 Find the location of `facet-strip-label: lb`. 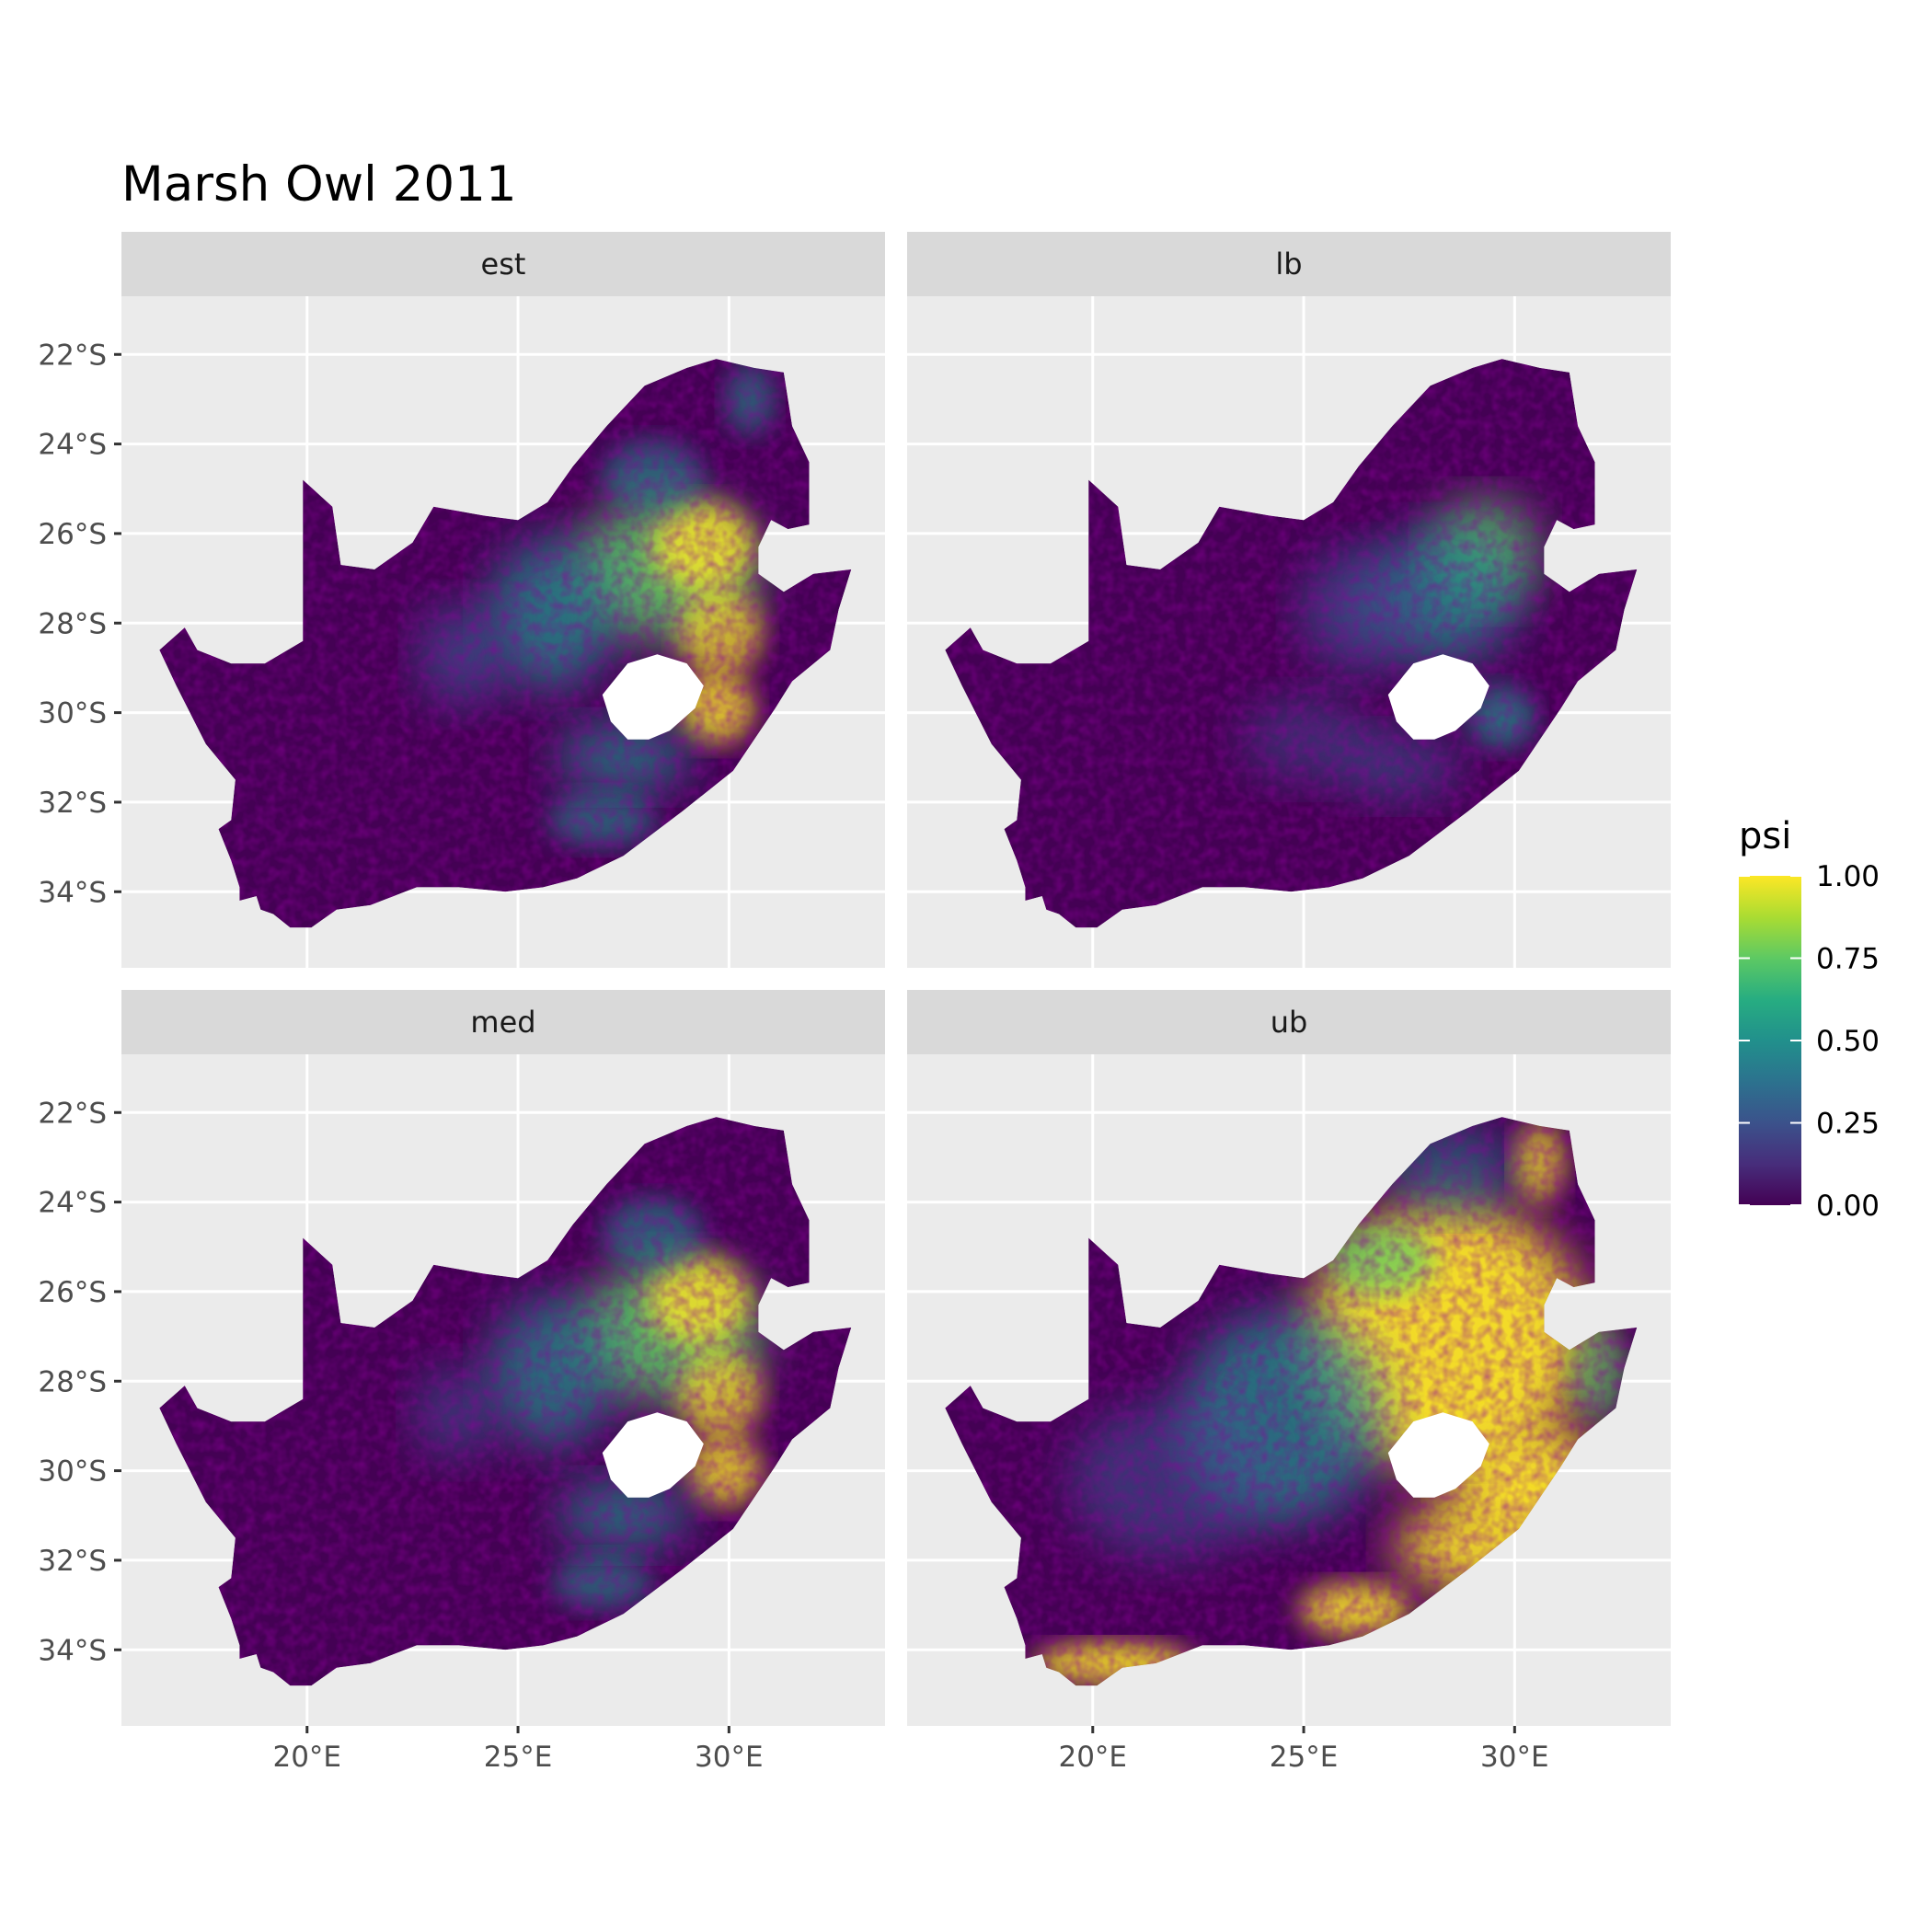

facet-strip-label: lb is located at coordinates (1288, 264).